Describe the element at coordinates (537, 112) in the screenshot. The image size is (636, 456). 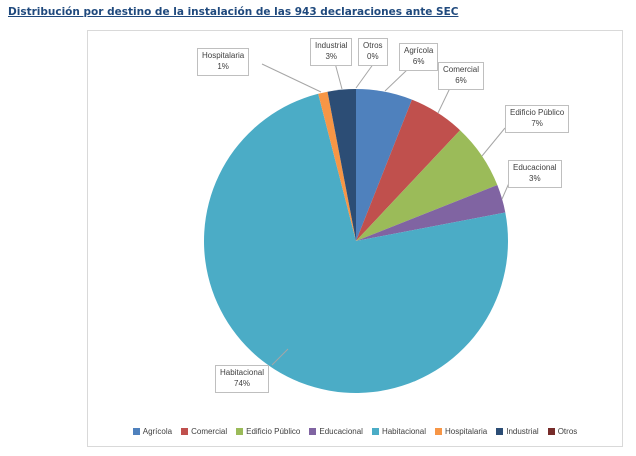
I see `pie-label-name: Edificio Público` at that location.